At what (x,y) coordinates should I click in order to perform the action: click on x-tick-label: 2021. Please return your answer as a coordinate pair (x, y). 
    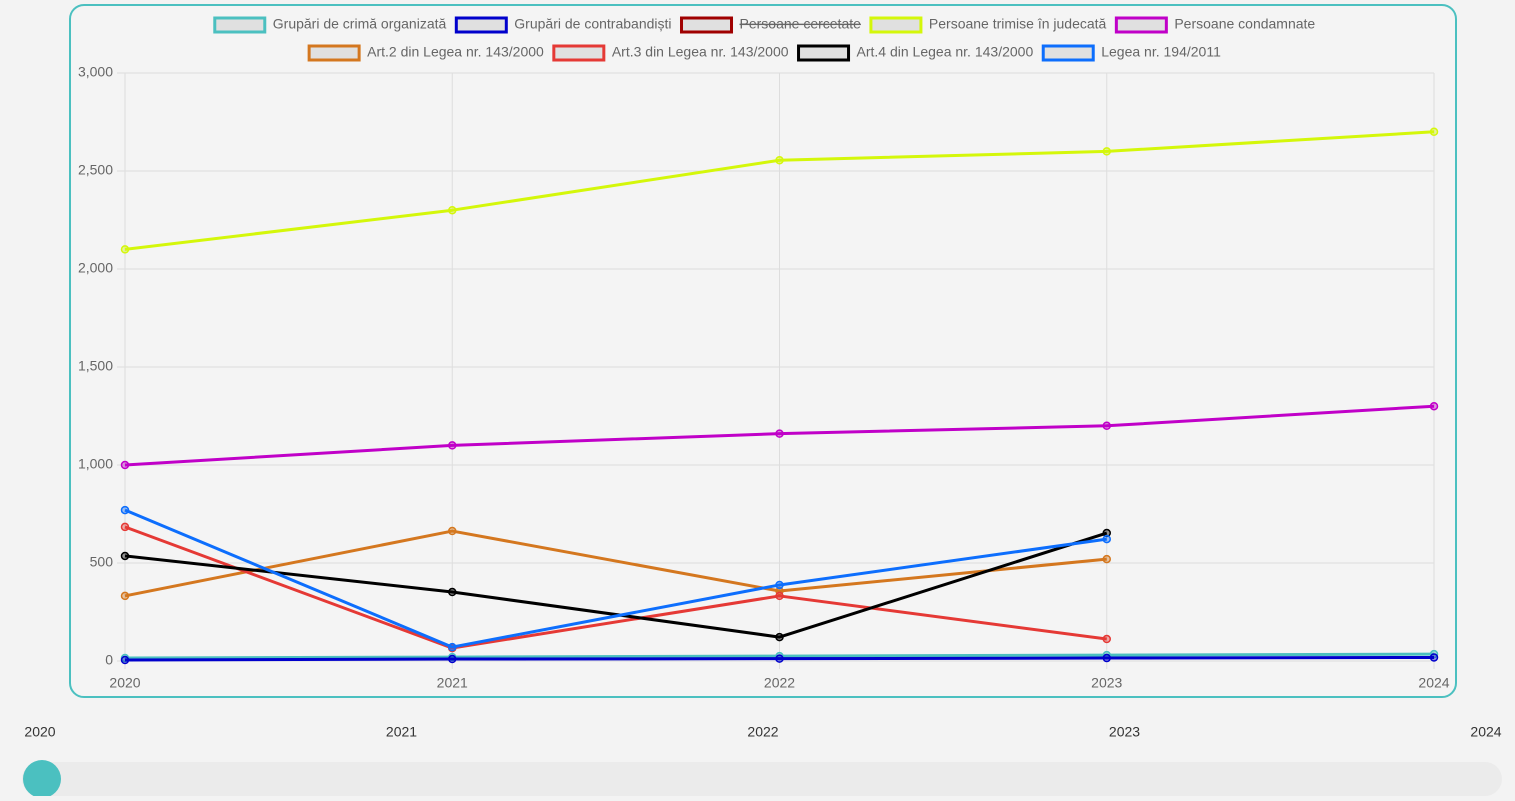
    Looking at the image, I should click on (452, 683).